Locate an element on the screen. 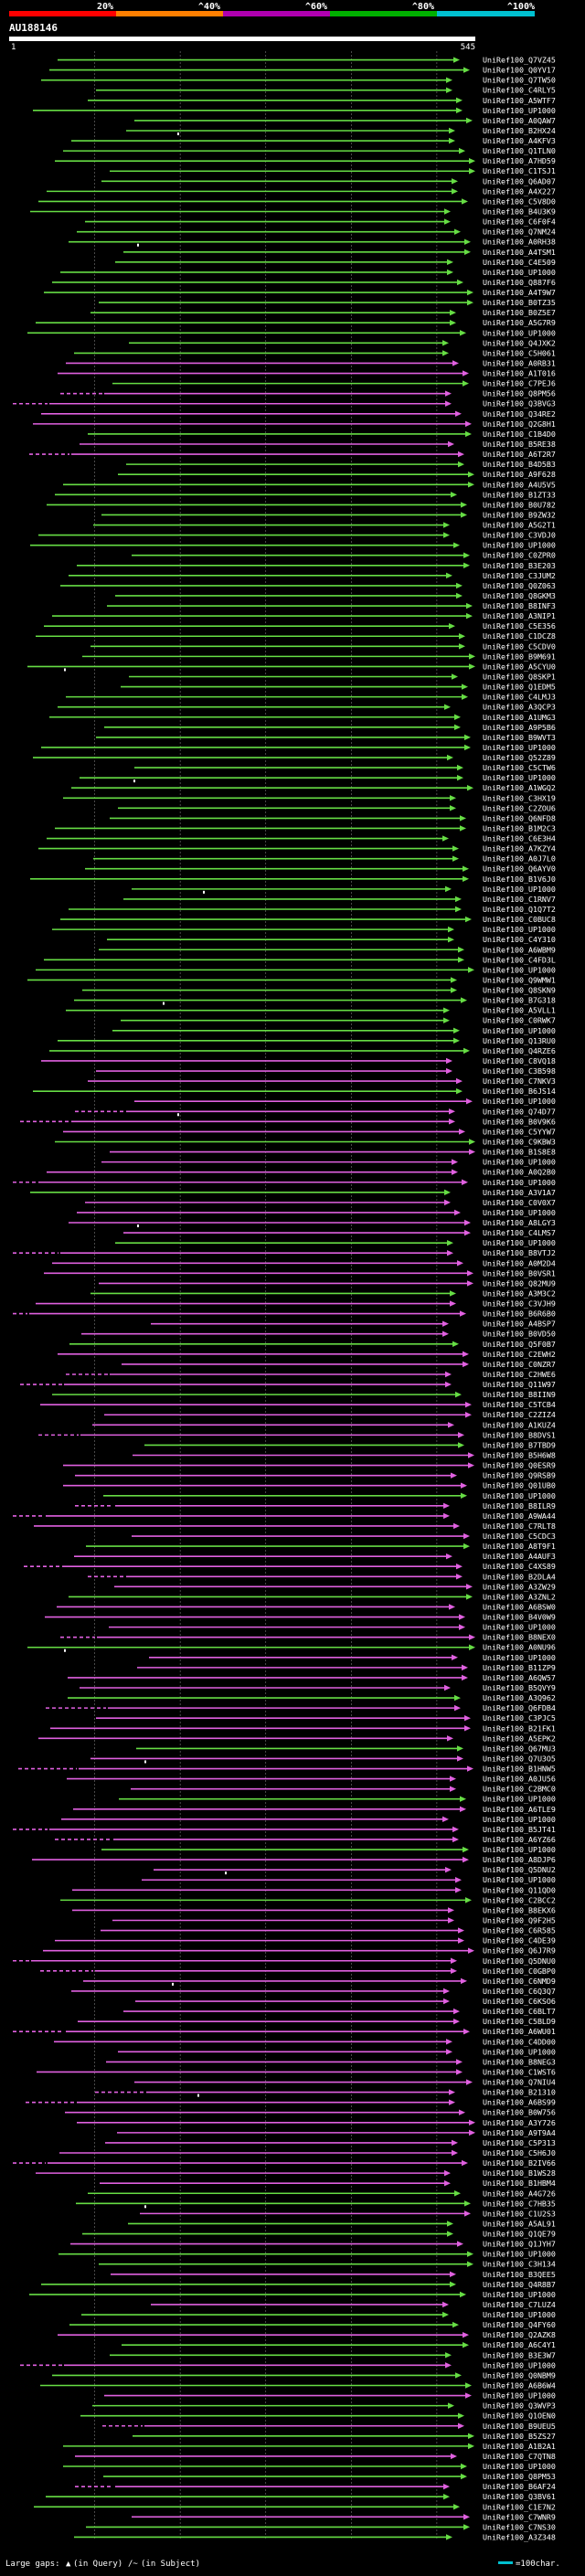 The width and height of the screenshot is (585, 2576). hit-label: UniRef100_Q7NM24 is located at coordinates (519, 232).